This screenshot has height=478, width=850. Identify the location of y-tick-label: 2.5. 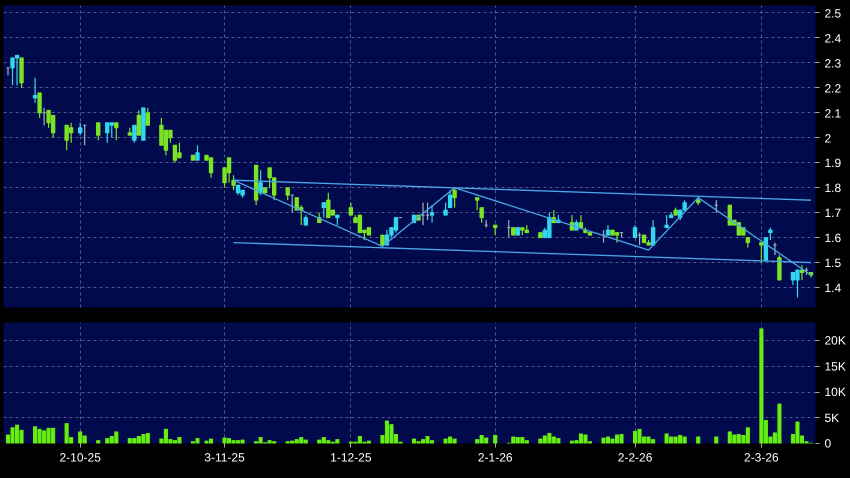
(833, 13).